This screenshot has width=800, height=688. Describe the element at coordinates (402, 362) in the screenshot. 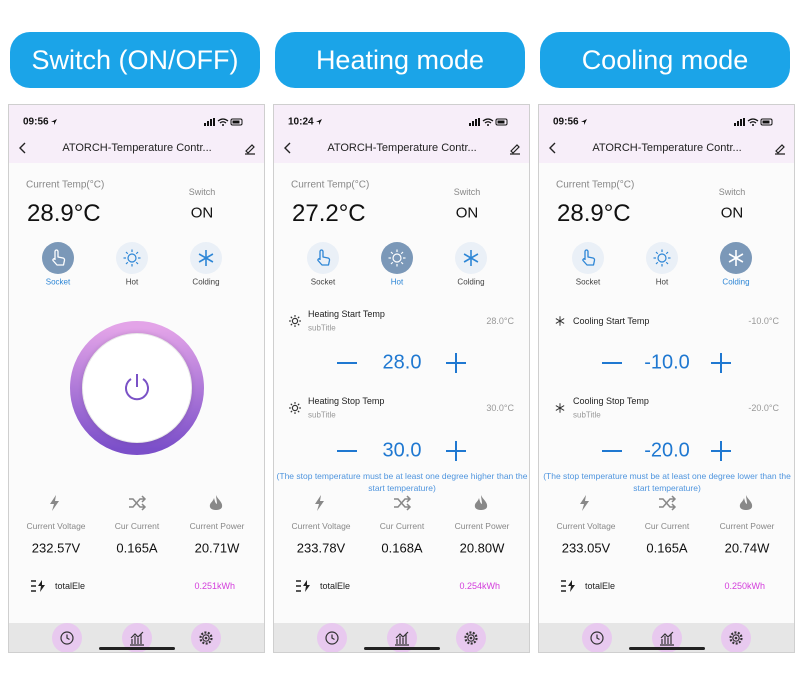

I see `setpoint: 28.0` at that location.